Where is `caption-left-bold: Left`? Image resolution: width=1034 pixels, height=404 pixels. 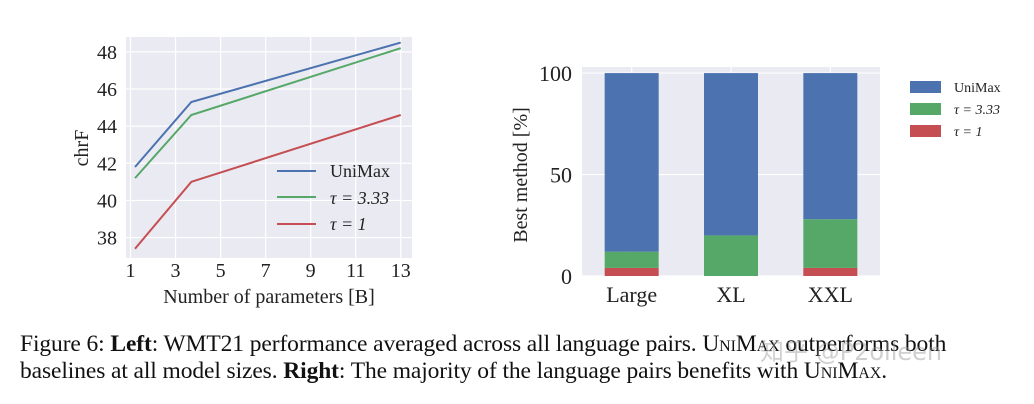
caption-left-bold: Left is located at coordinates (131, 344).